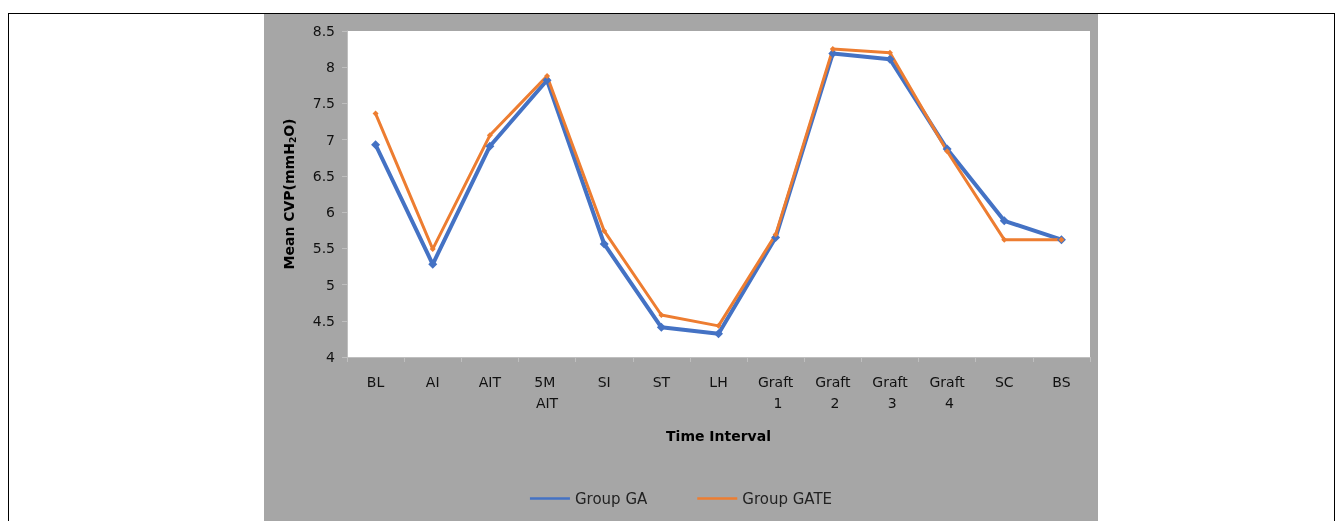  What do you see at coordinates (330, 67) in the screenshot?
I see `y-tick-label: 8` at bounding box center [330, 67].